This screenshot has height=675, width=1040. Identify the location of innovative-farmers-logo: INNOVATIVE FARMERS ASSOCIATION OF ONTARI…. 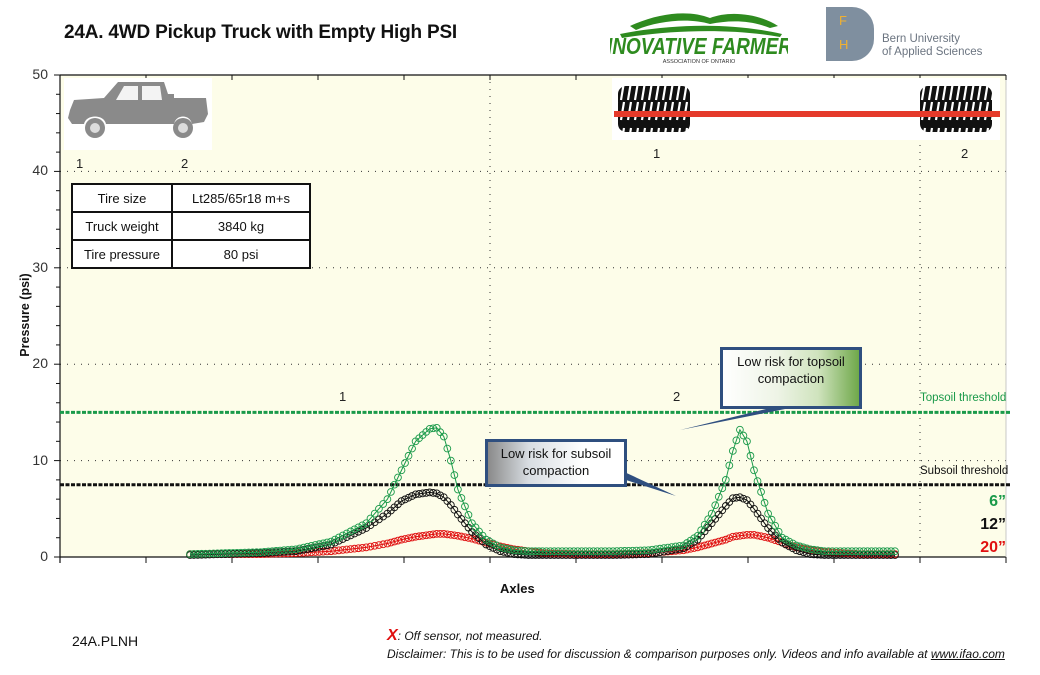
(699, 39).